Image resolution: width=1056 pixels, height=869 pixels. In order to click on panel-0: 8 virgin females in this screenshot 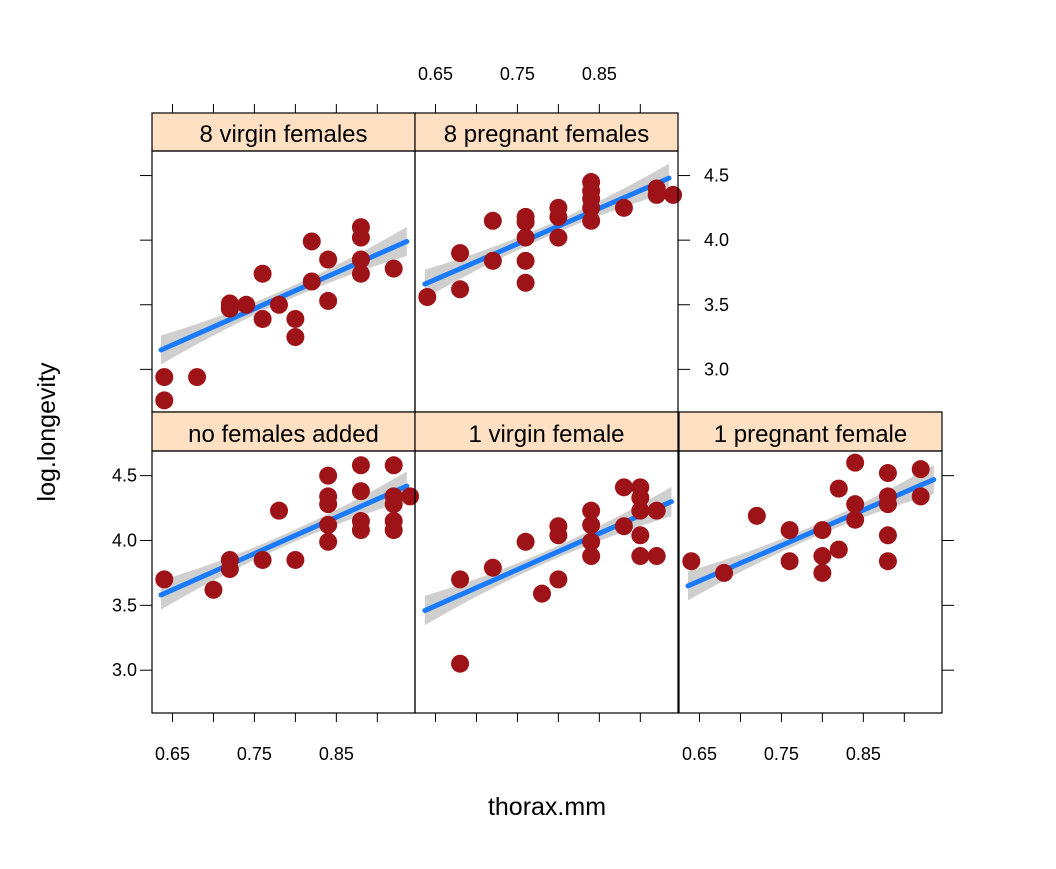, I will do `click(278, 258)`.